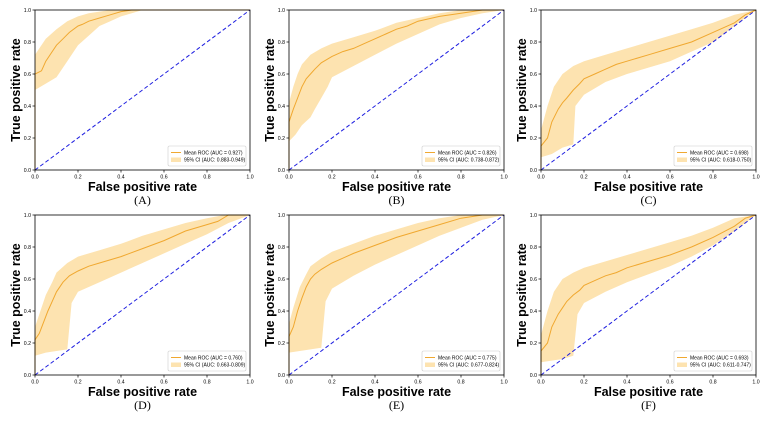 This screenshot has height=424, width=771. Describe the element at coordinates (719, 153) in the screenshot. I see `legend-mean-label: Mean ROC (AUC = 0.698)` at that location.